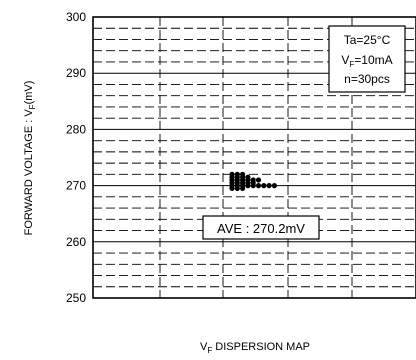  I want to click on legend-frame, so click(367, 59).